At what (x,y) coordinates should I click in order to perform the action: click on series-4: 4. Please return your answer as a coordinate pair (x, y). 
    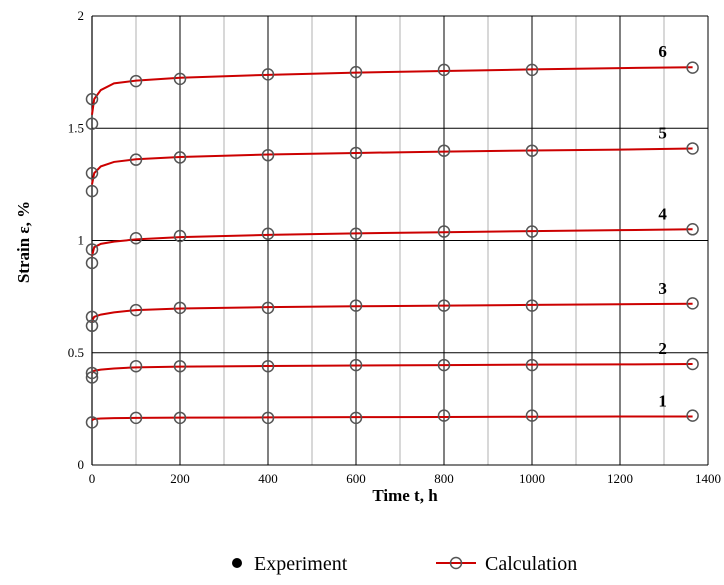
    Looking at the image, I should click on (392, 237).